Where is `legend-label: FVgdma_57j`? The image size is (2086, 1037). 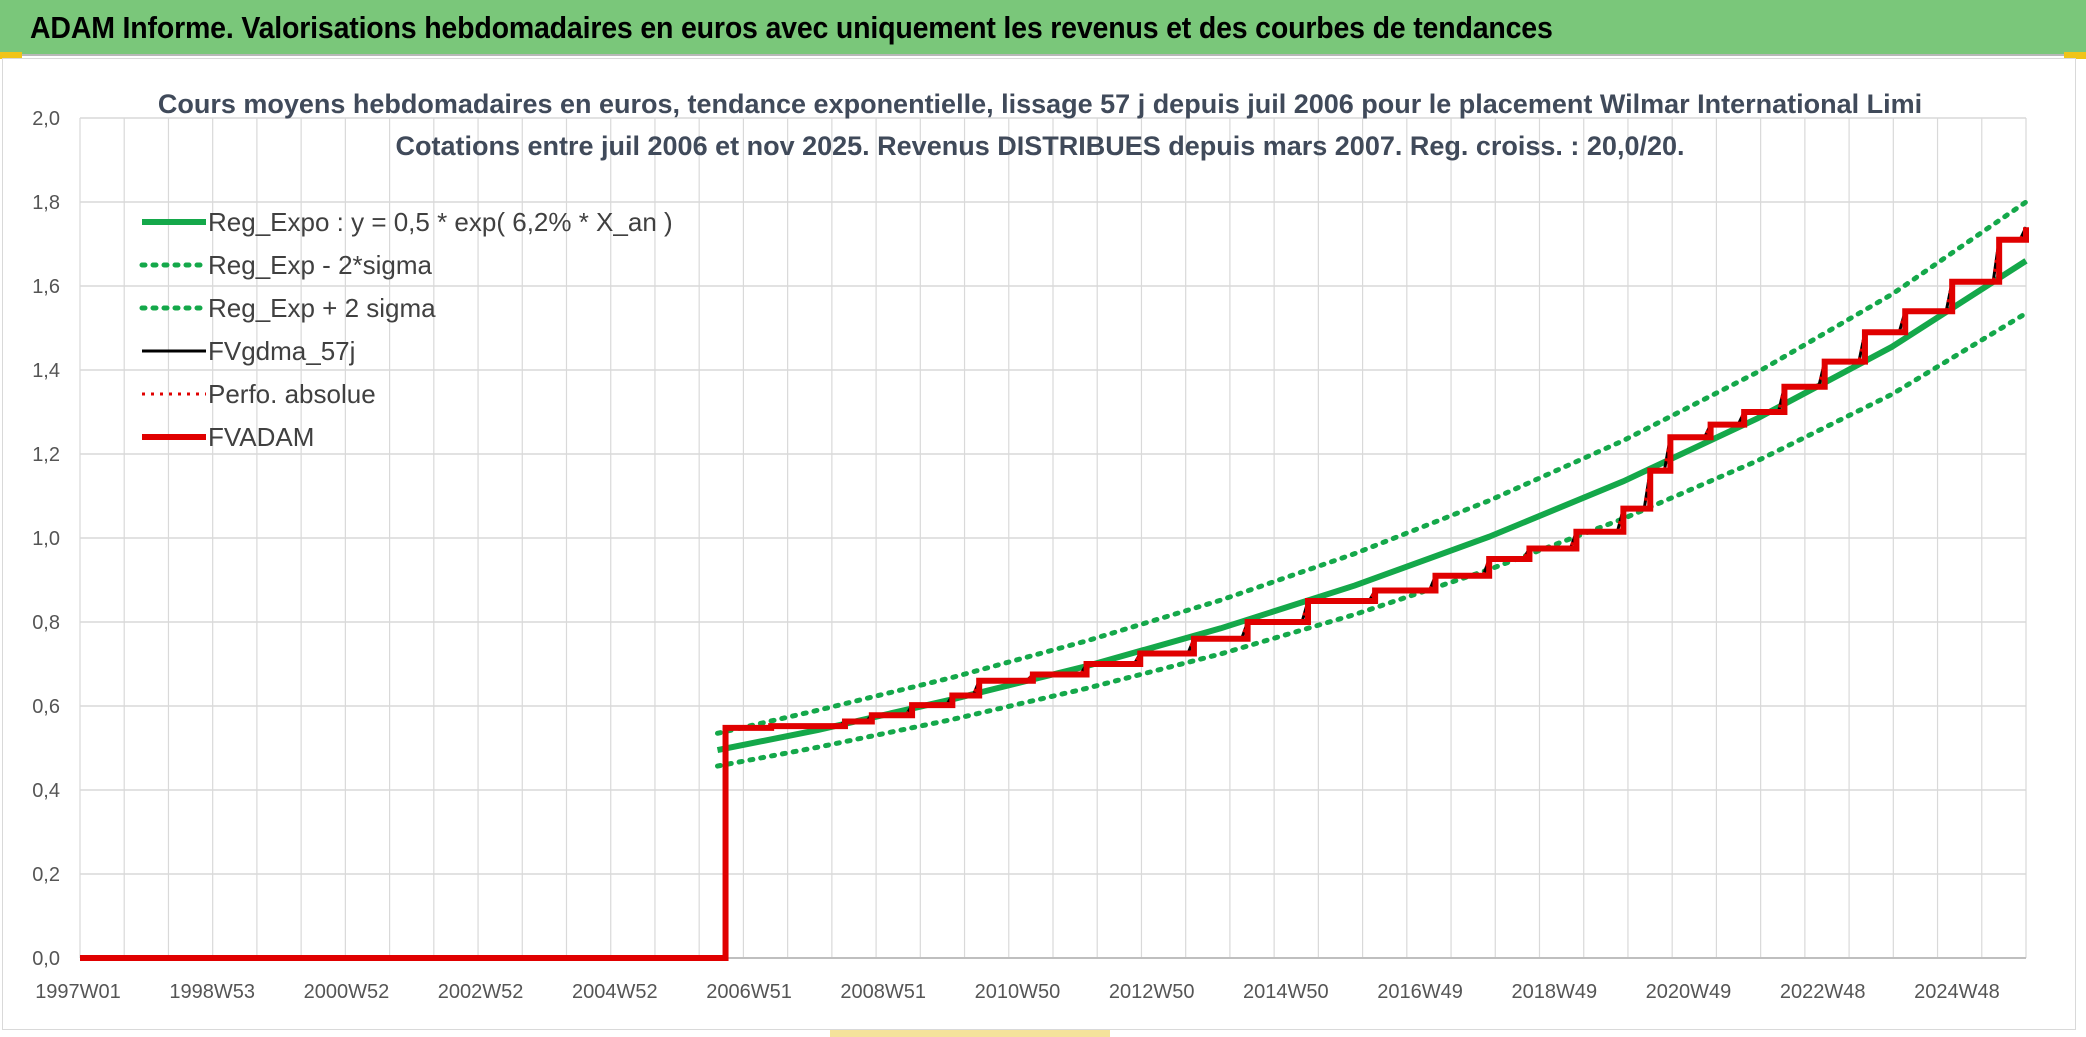
legend-label: FVgdma_57j is located at coordinates (281, 351).